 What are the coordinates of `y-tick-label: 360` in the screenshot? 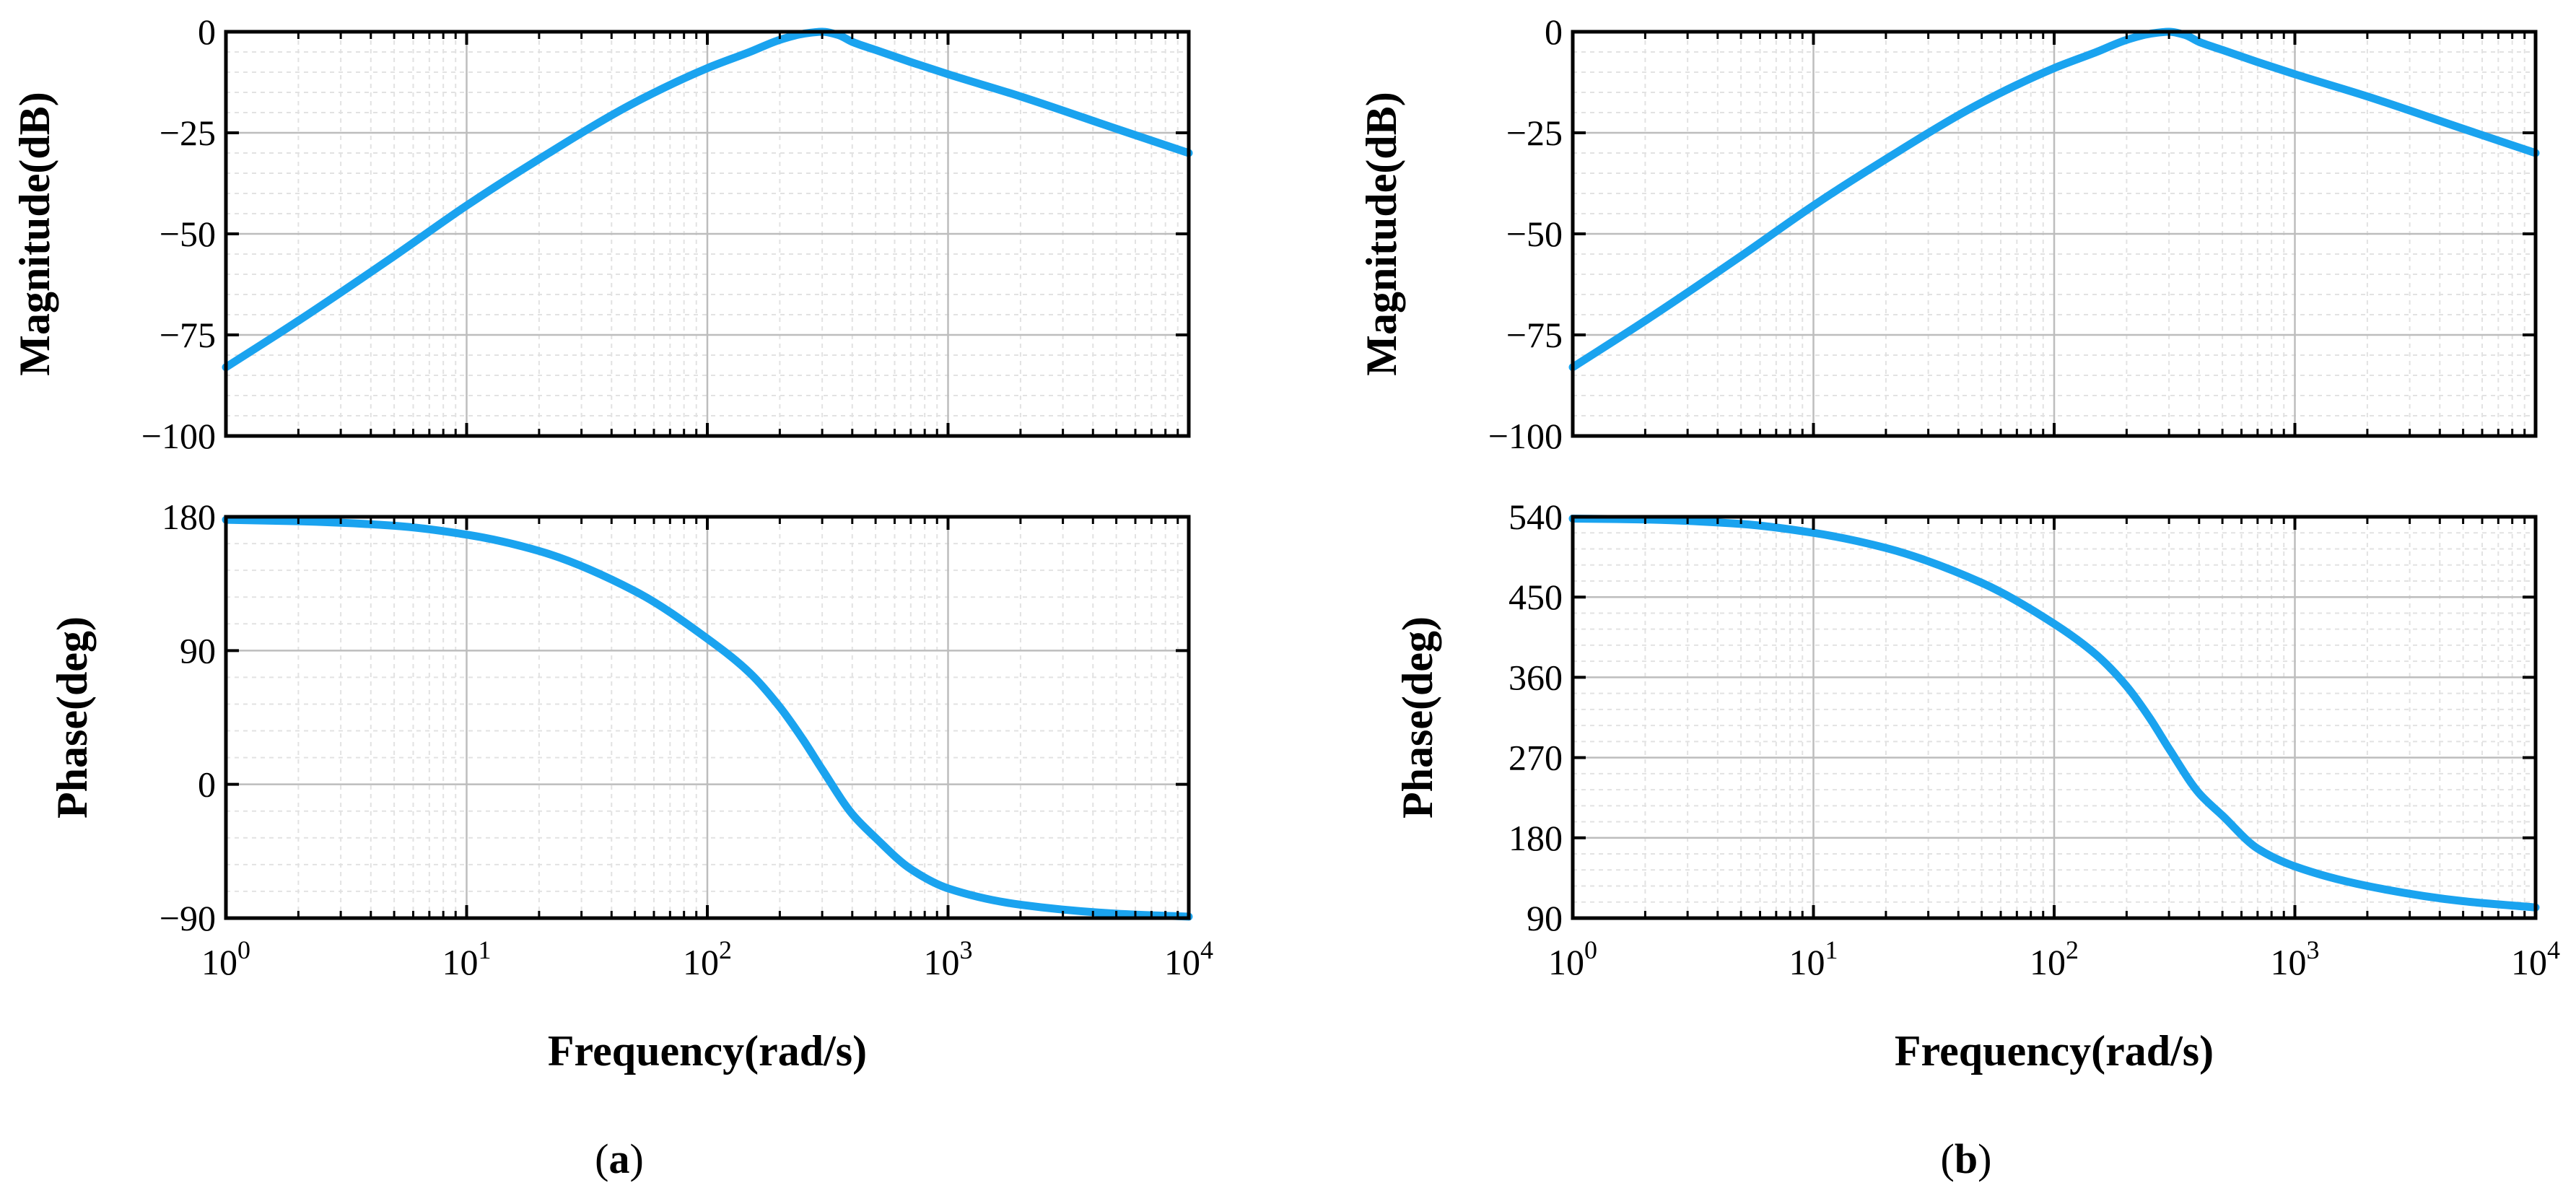 It's located at (1536, 677).